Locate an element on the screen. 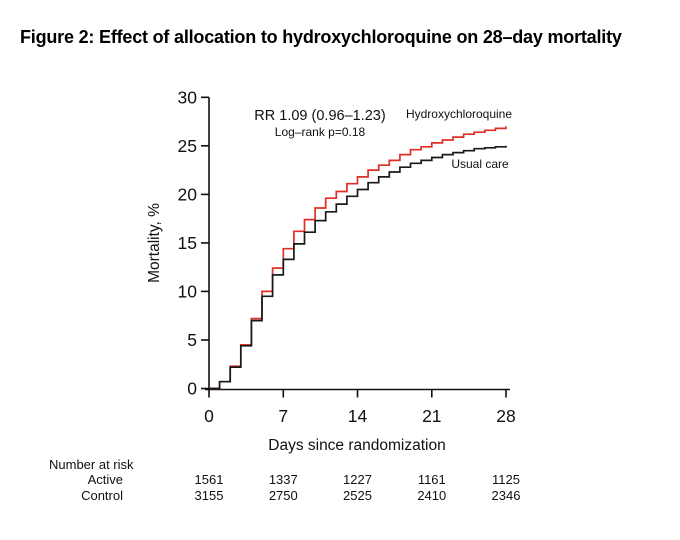  risk-counts: 1561 1337 1227 1161 1125 3155 2750 2525 2410 2346 is located at coordinates (358, 487).